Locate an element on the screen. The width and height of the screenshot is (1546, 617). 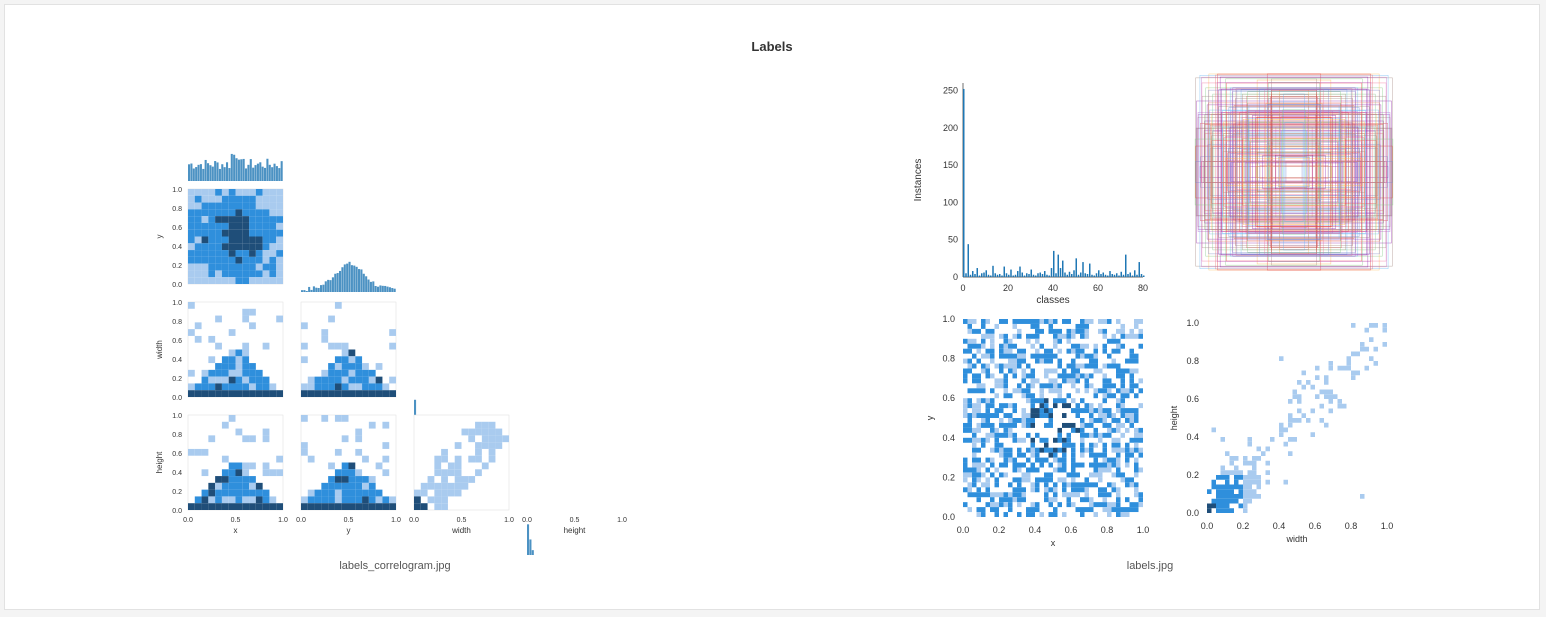
bbox-outline is located at coordinates (1294, 172).